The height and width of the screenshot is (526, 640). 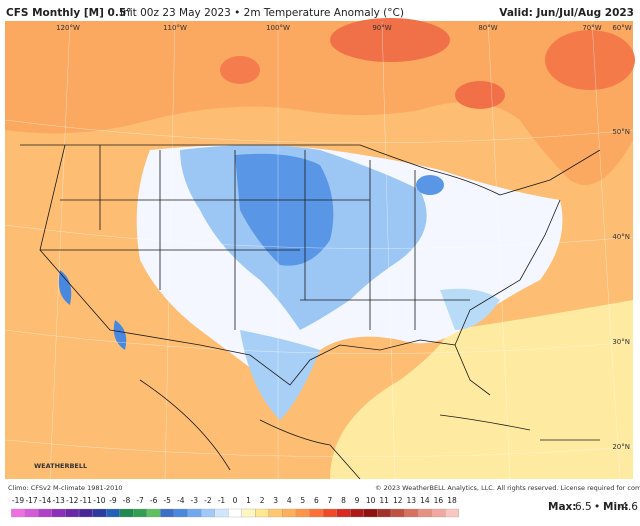 What do you see at coordinates (591, 28) in the screenshot?
I see `longitude-label: 70°W` at bounding box center [591, 28].